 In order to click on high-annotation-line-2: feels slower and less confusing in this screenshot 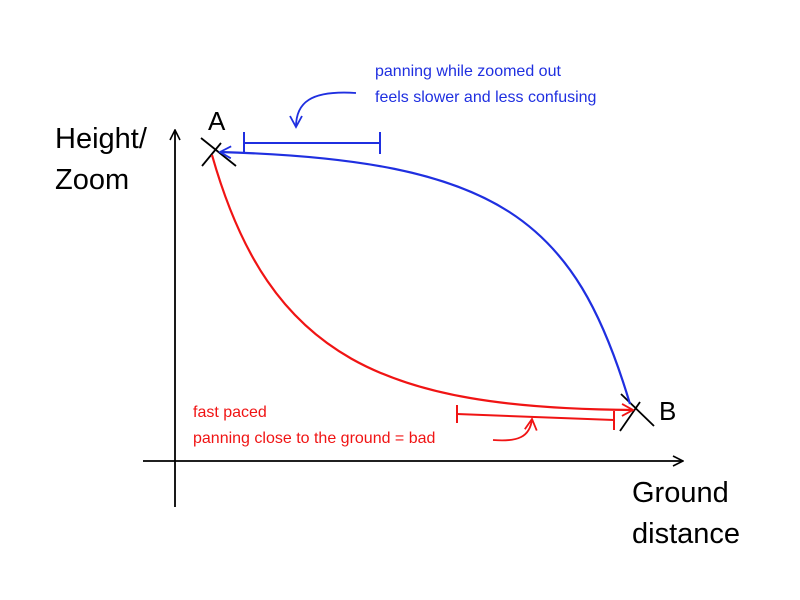, I will do `click(485, 97)`.